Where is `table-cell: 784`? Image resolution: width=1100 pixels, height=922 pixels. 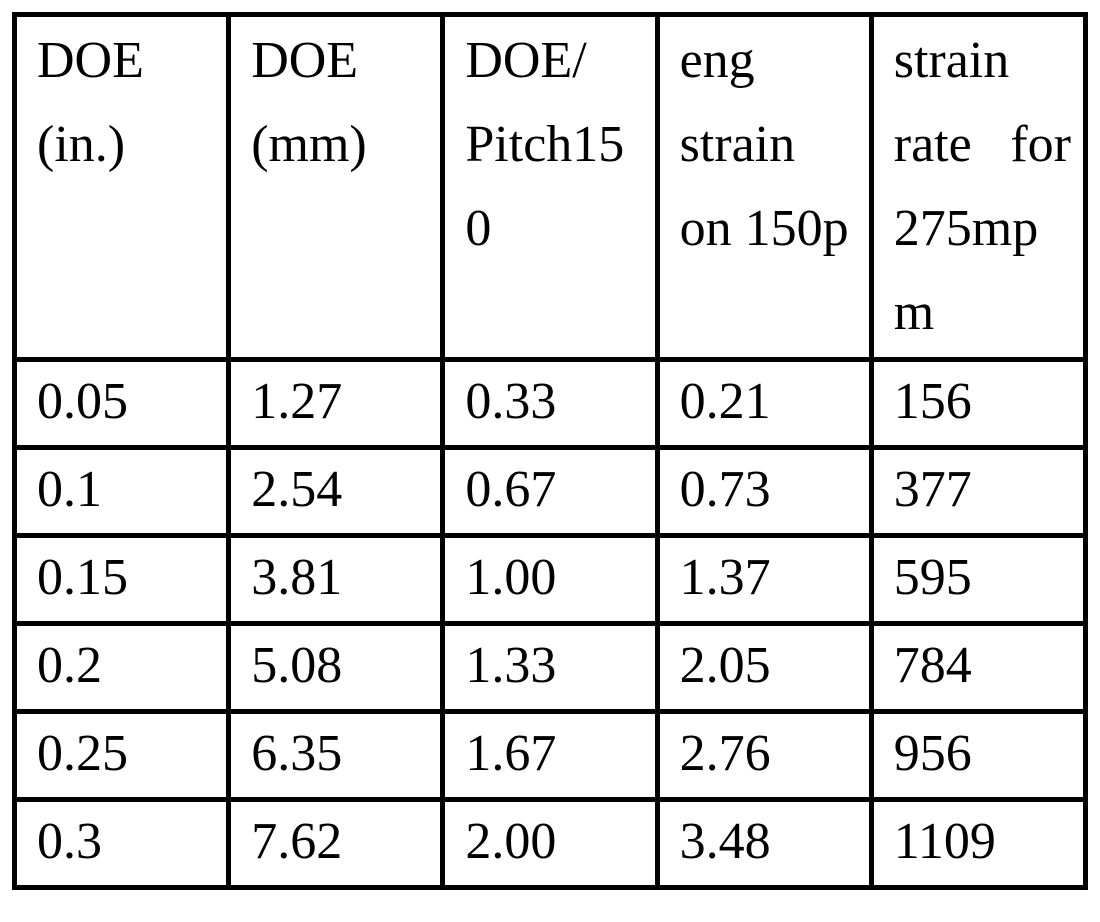
table-cell: 784 is located at coordinates (978, 667).